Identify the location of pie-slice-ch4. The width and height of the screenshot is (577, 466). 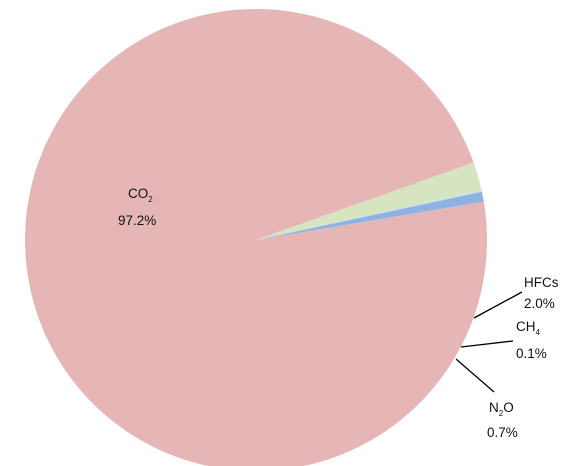
(369, 215).